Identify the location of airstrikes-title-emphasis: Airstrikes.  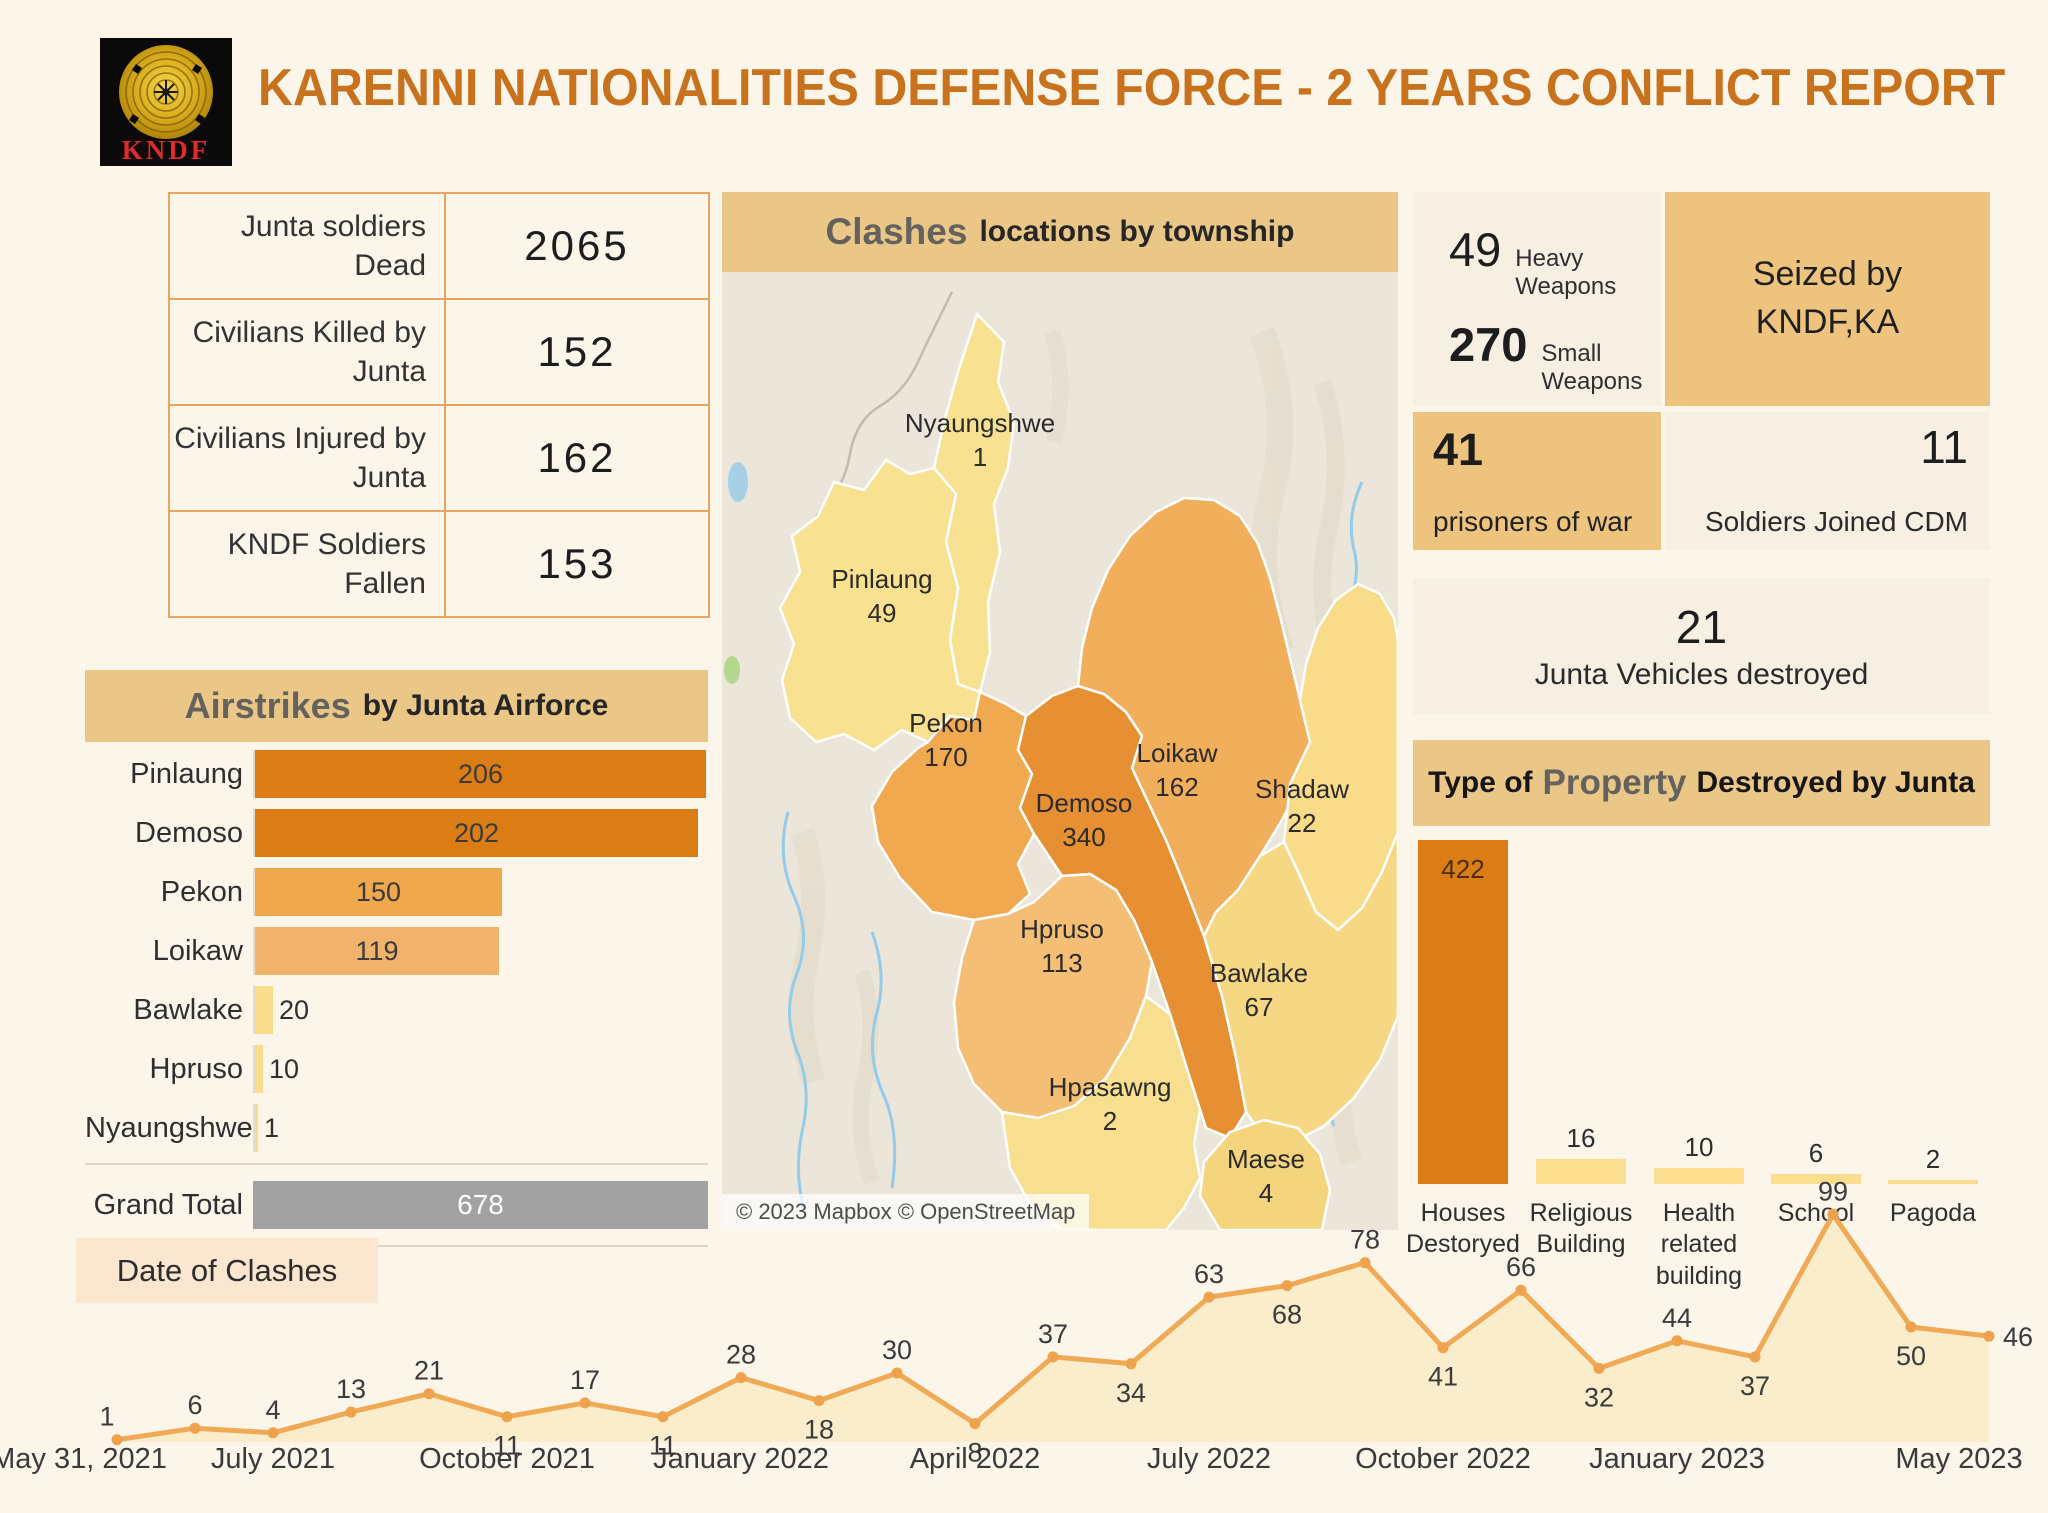
(267, 705).